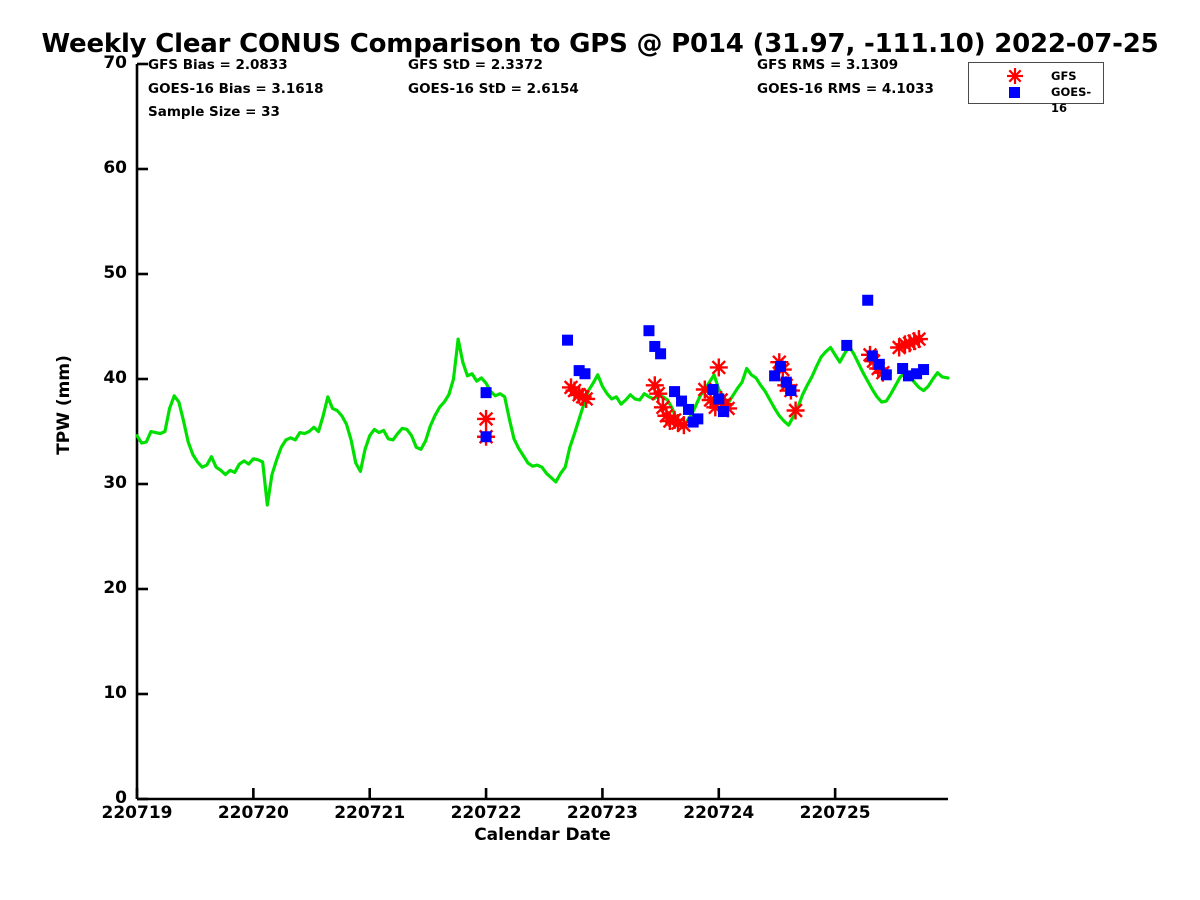 The height and width of the screenshot is (900, 1200). What do you see at coordinates (253, 813) in the screenshot?
I see `x-tick-label: 220720` at bounding box center [253, 813].